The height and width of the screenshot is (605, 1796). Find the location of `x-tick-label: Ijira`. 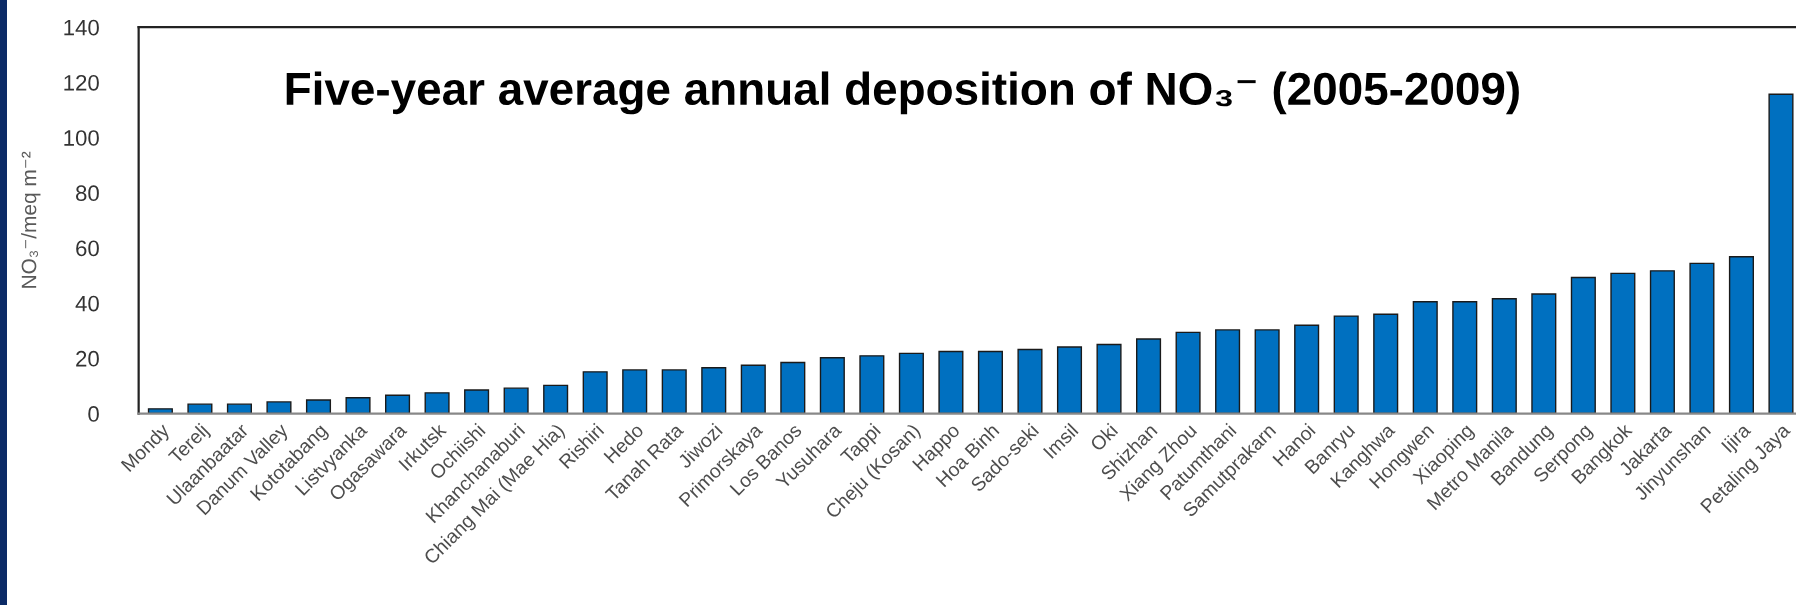

x-tick-label: Ijira is located at coordinates (1737, 438).